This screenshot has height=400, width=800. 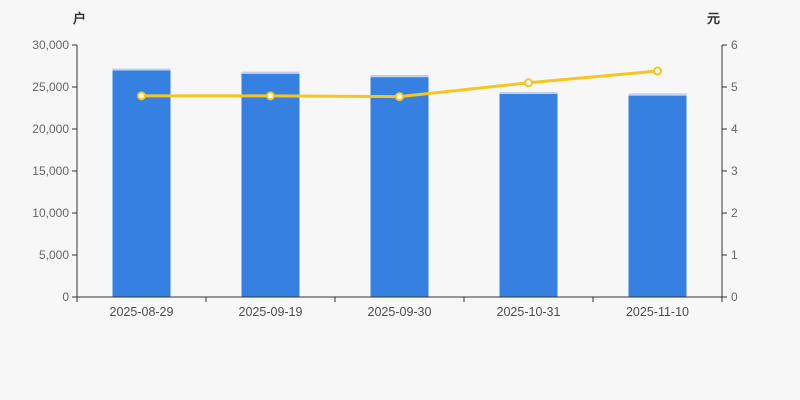 What do you see at coordinates (400, 312) in the screenshot?
I see `x-category-label: 2025-09-30` at bounding box center [400, 312].